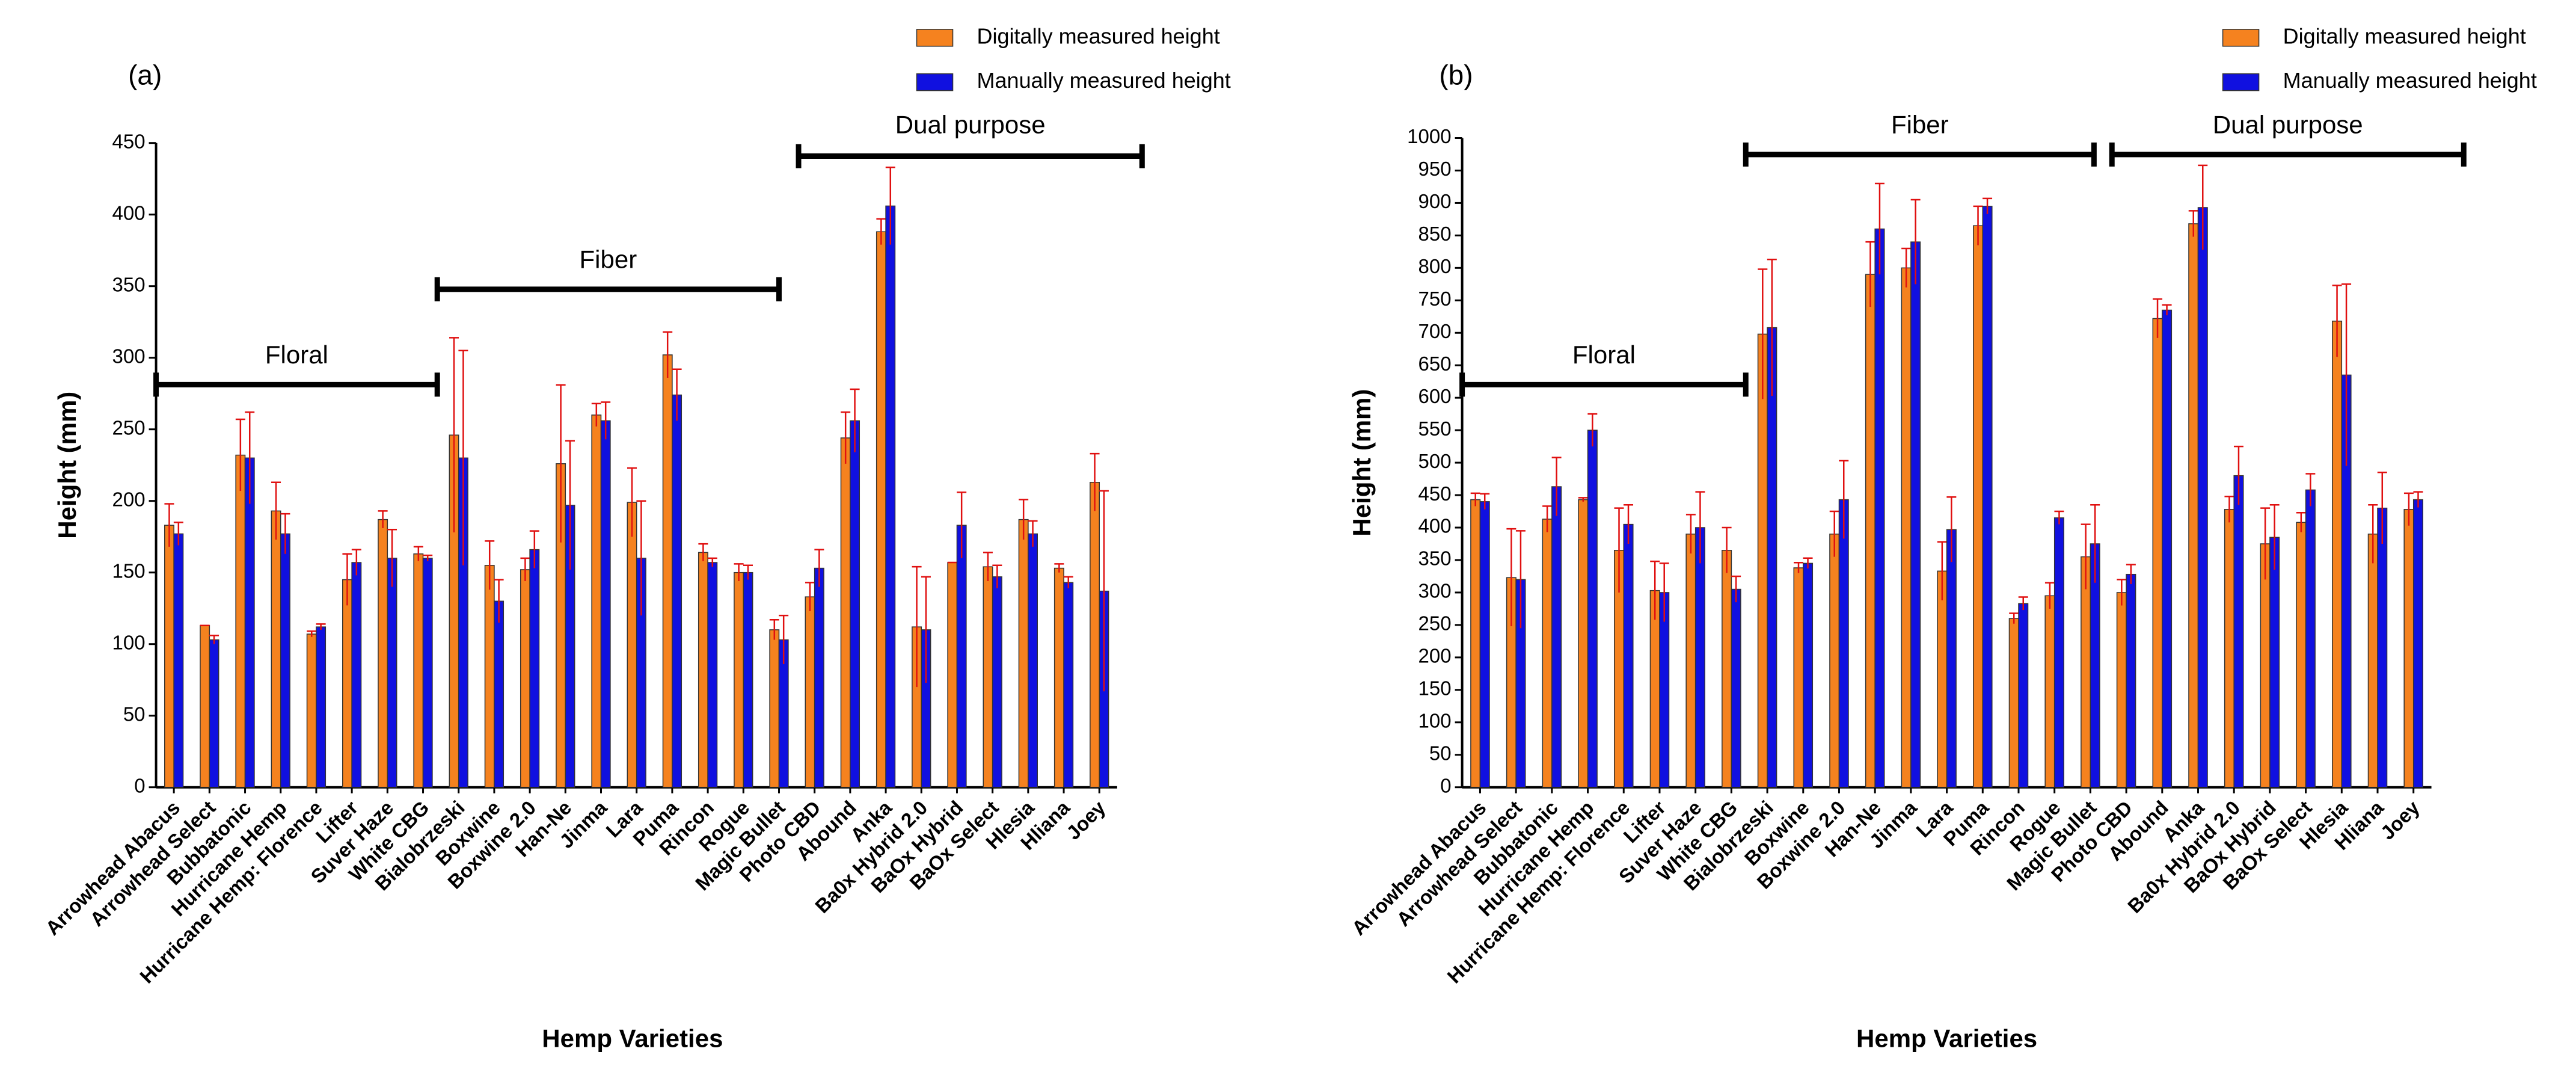 Image resolution: width=2576 pixels, height=1075 pixels. What do you see at coordinates (1435, 493) in the screenshot?
I see `y-tick-label: 450` at bounding box center [1435, 493].